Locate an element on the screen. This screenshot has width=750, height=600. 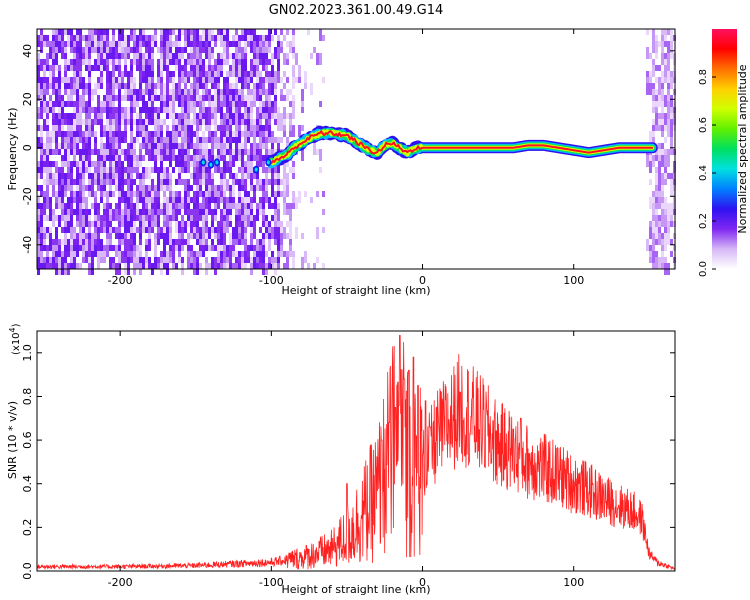
colorbar-tick-label: 0.8 is located at coordinates (703, 77).